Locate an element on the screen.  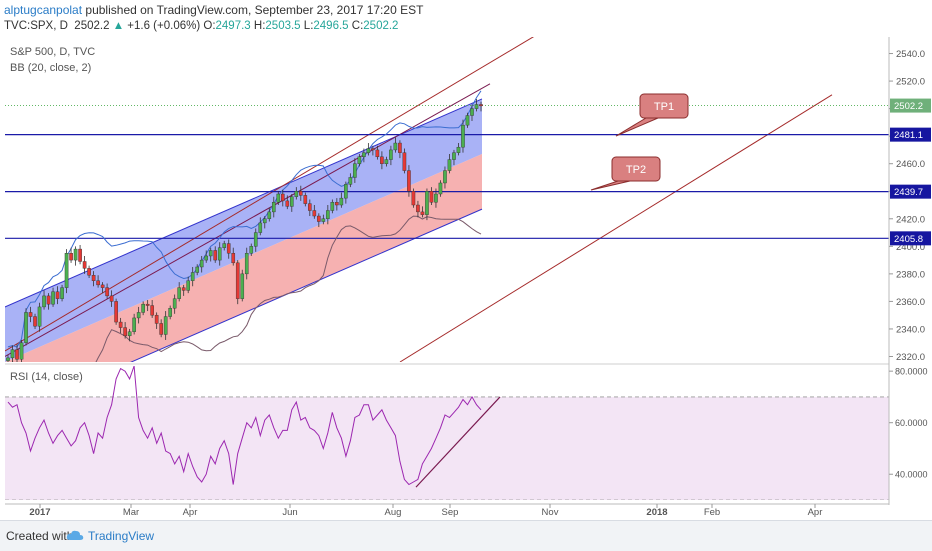
time-tick-label: Nov is located at coordinates (550, 512).